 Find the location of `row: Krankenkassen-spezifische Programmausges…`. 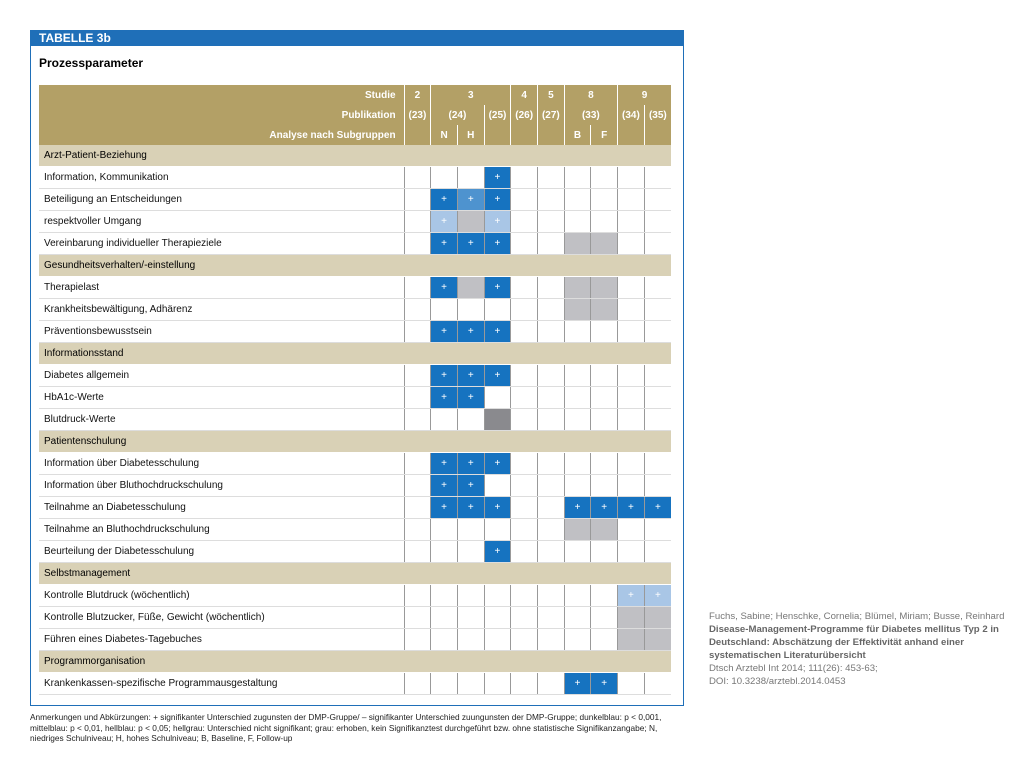

row: Krankenkassen-spezifische Programmausges… is located at coordinates (355, 683).